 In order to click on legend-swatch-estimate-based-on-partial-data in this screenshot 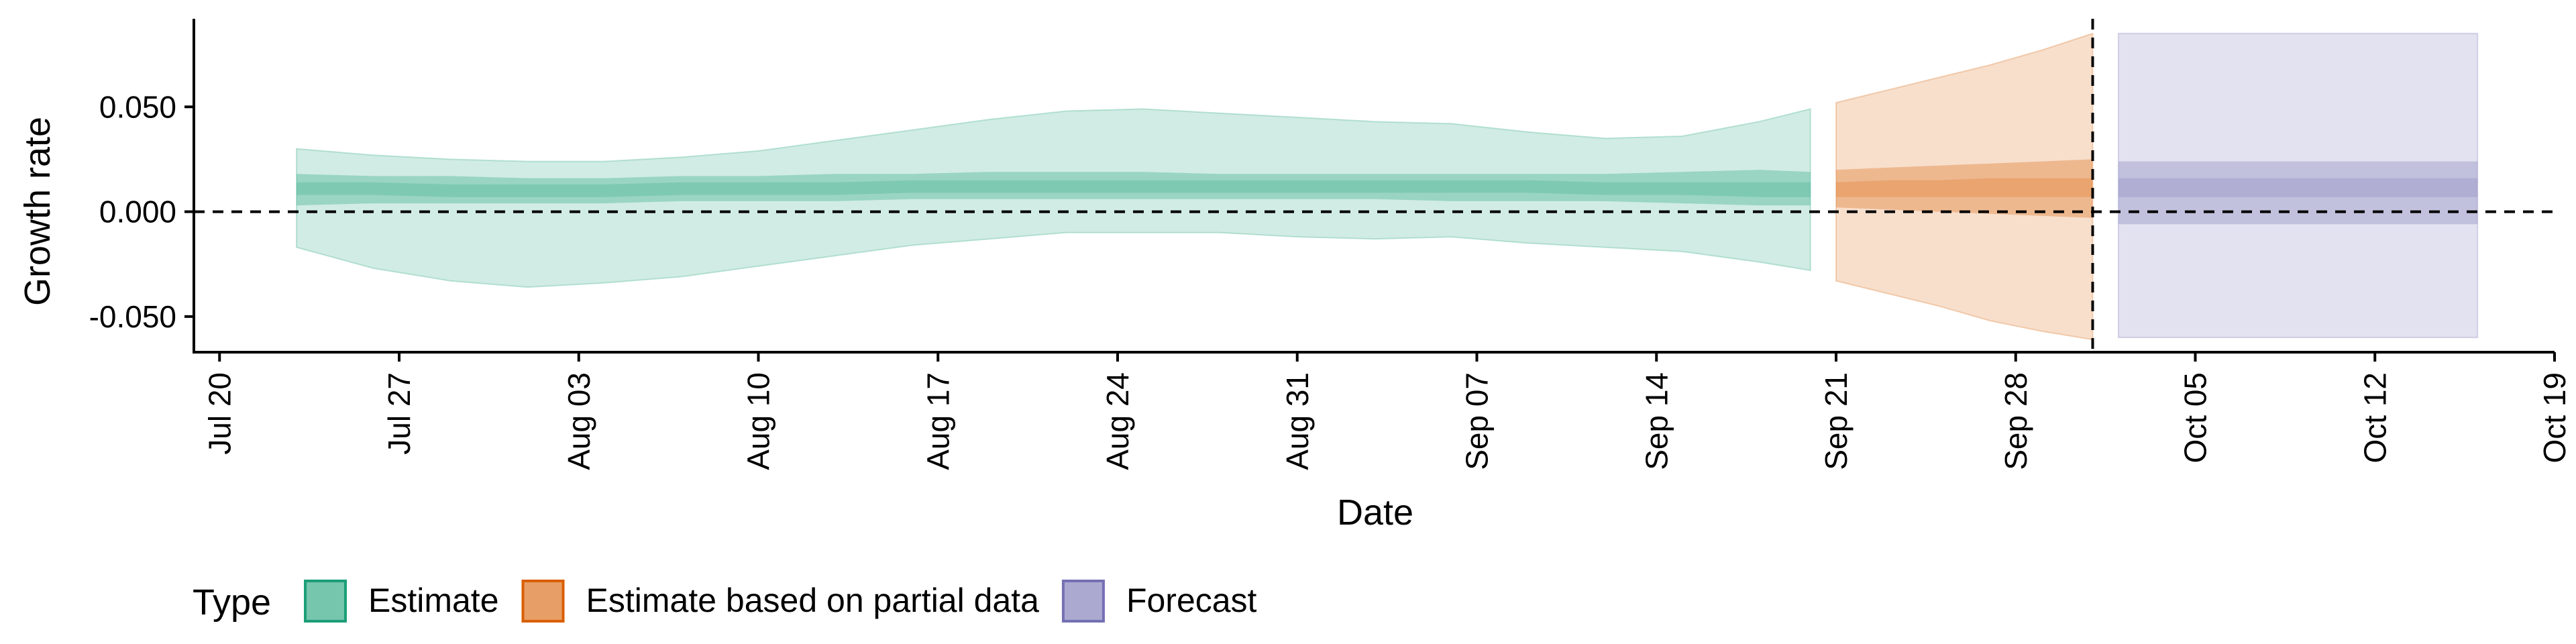, I will do `click(543, 601)`.